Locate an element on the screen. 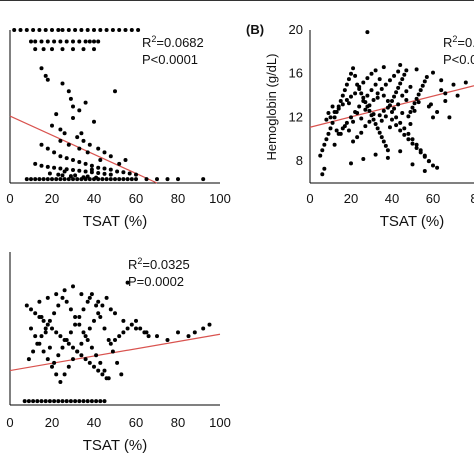 The width and height of the screenshot is (474, 474). r-squared-prefix: R is located at coordinates (146, 42).